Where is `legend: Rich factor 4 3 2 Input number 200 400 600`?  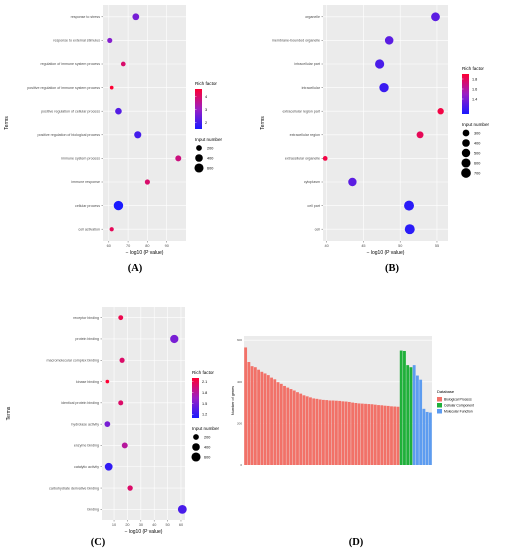
legend: Rich factor 4 3 2 Input number 200 400 600 is located at coordinates (208, 127).